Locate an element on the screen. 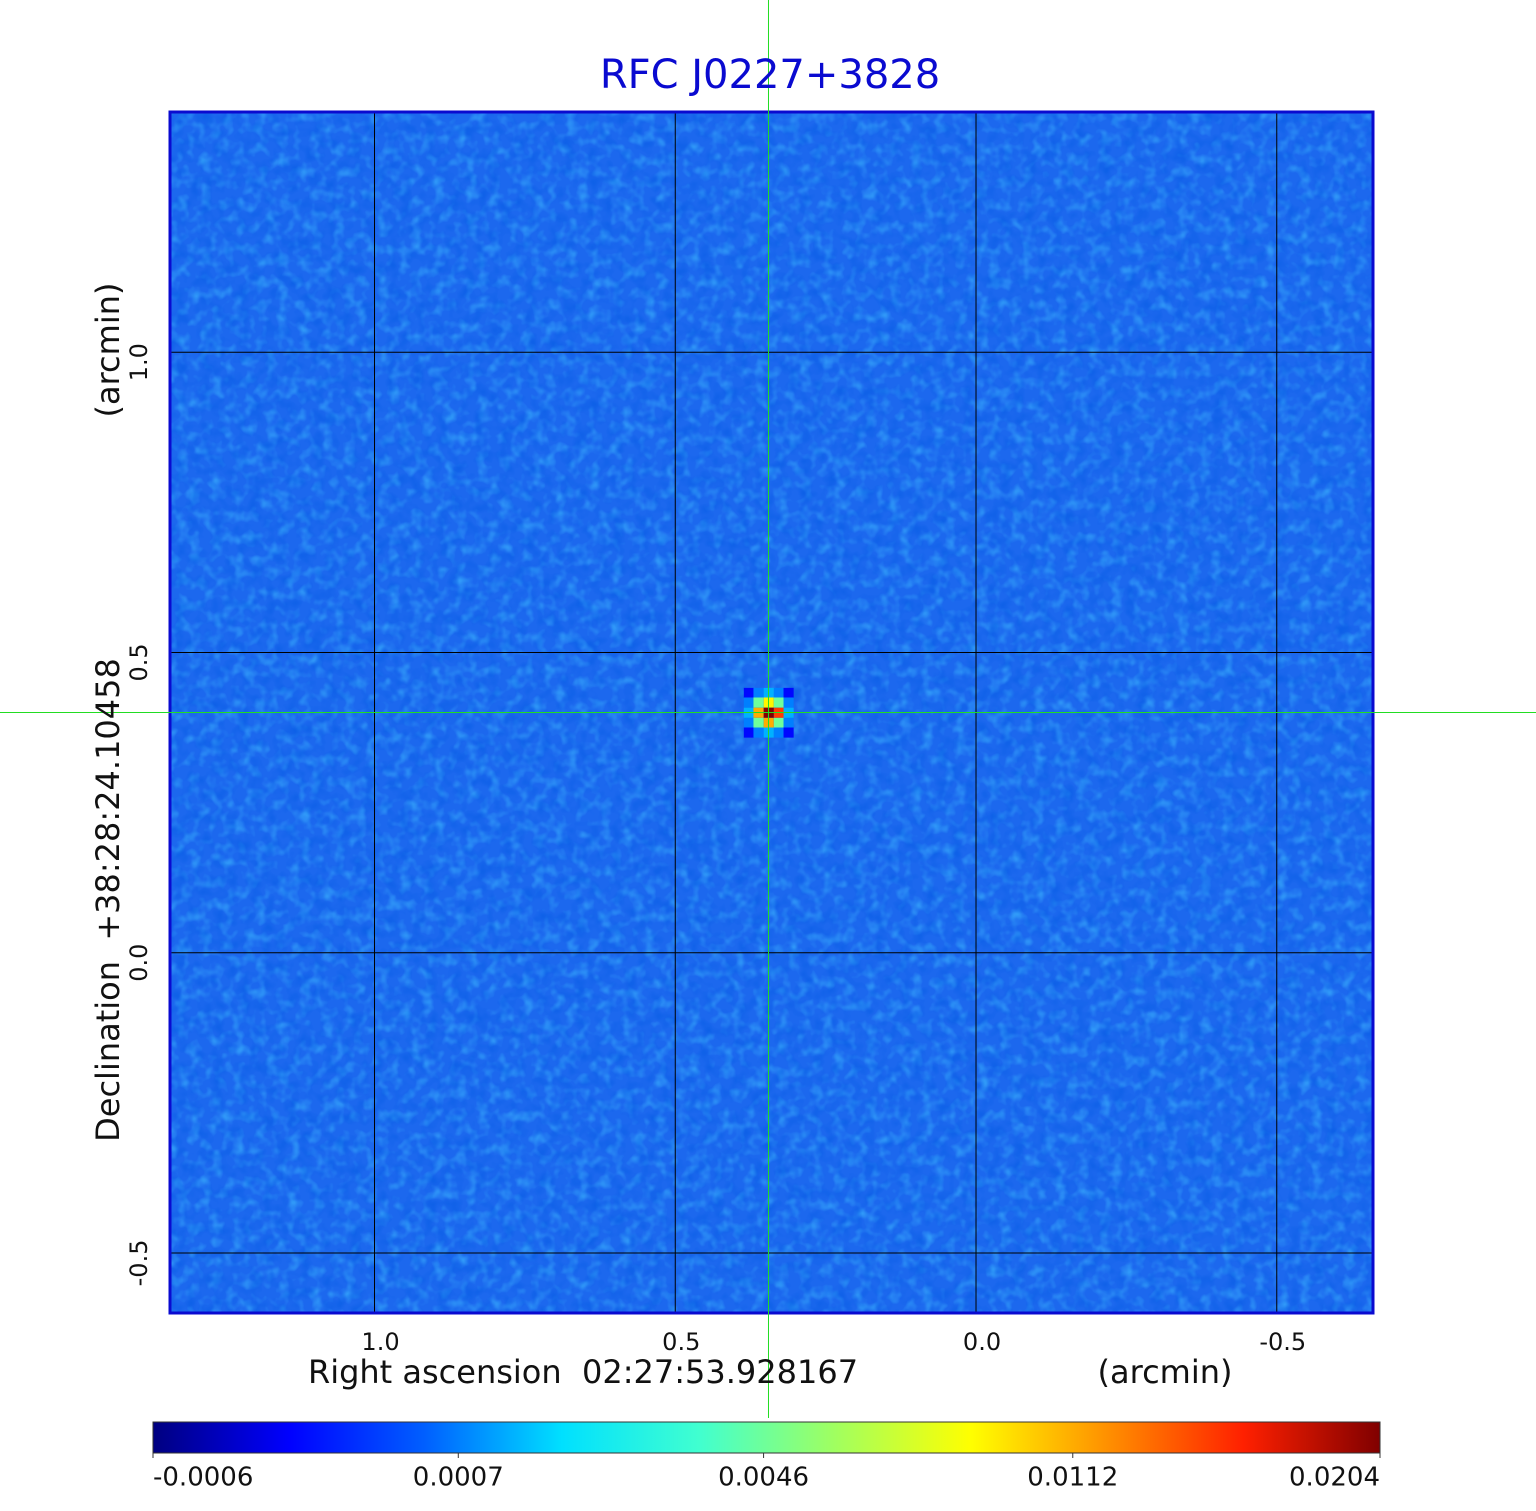 This screenshot has height=1511, width=1536. y-tick-label: 0.0 is located at coordinates (139, 963).